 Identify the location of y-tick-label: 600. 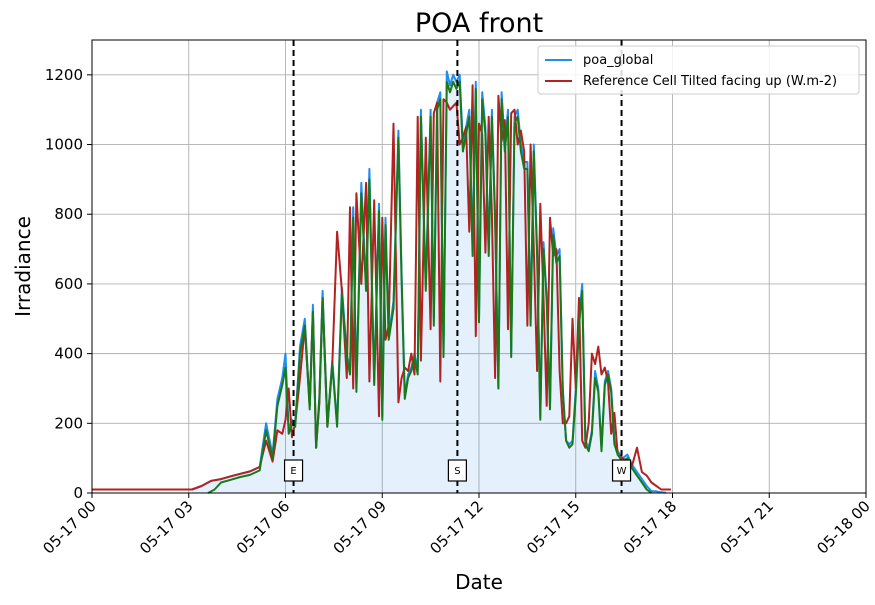
(68, 284).